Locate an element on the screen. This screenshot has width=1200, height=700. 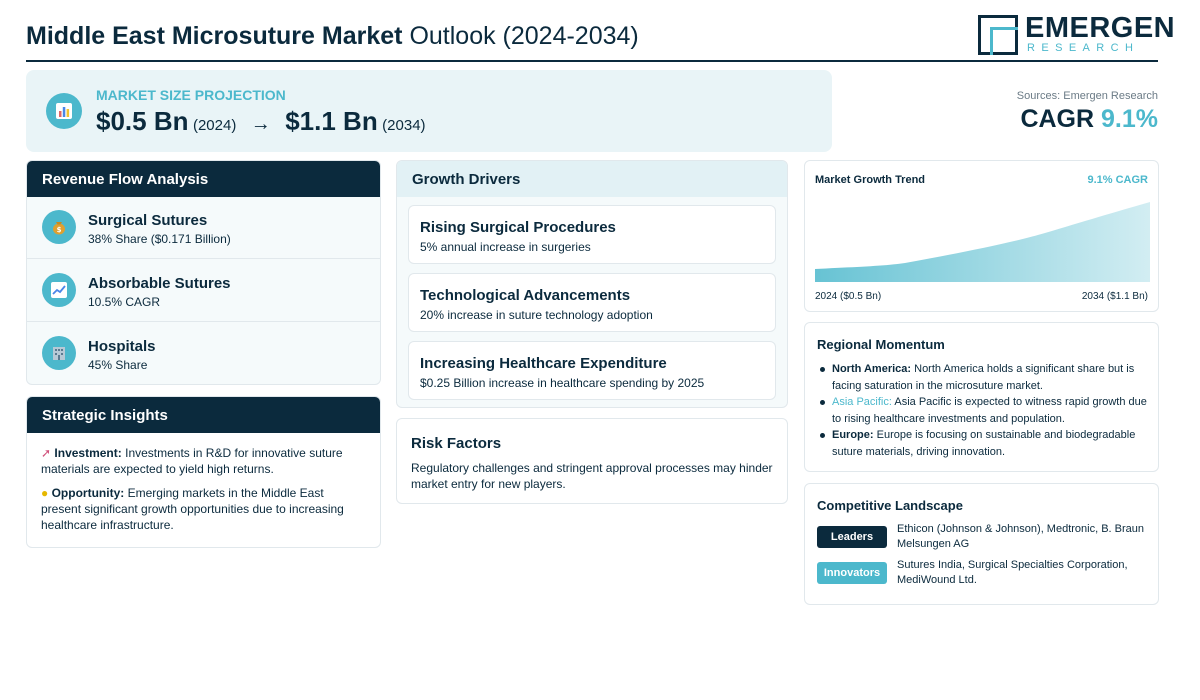
title-light: Outlook (2024-2034) is located at coordinates (524, 36).